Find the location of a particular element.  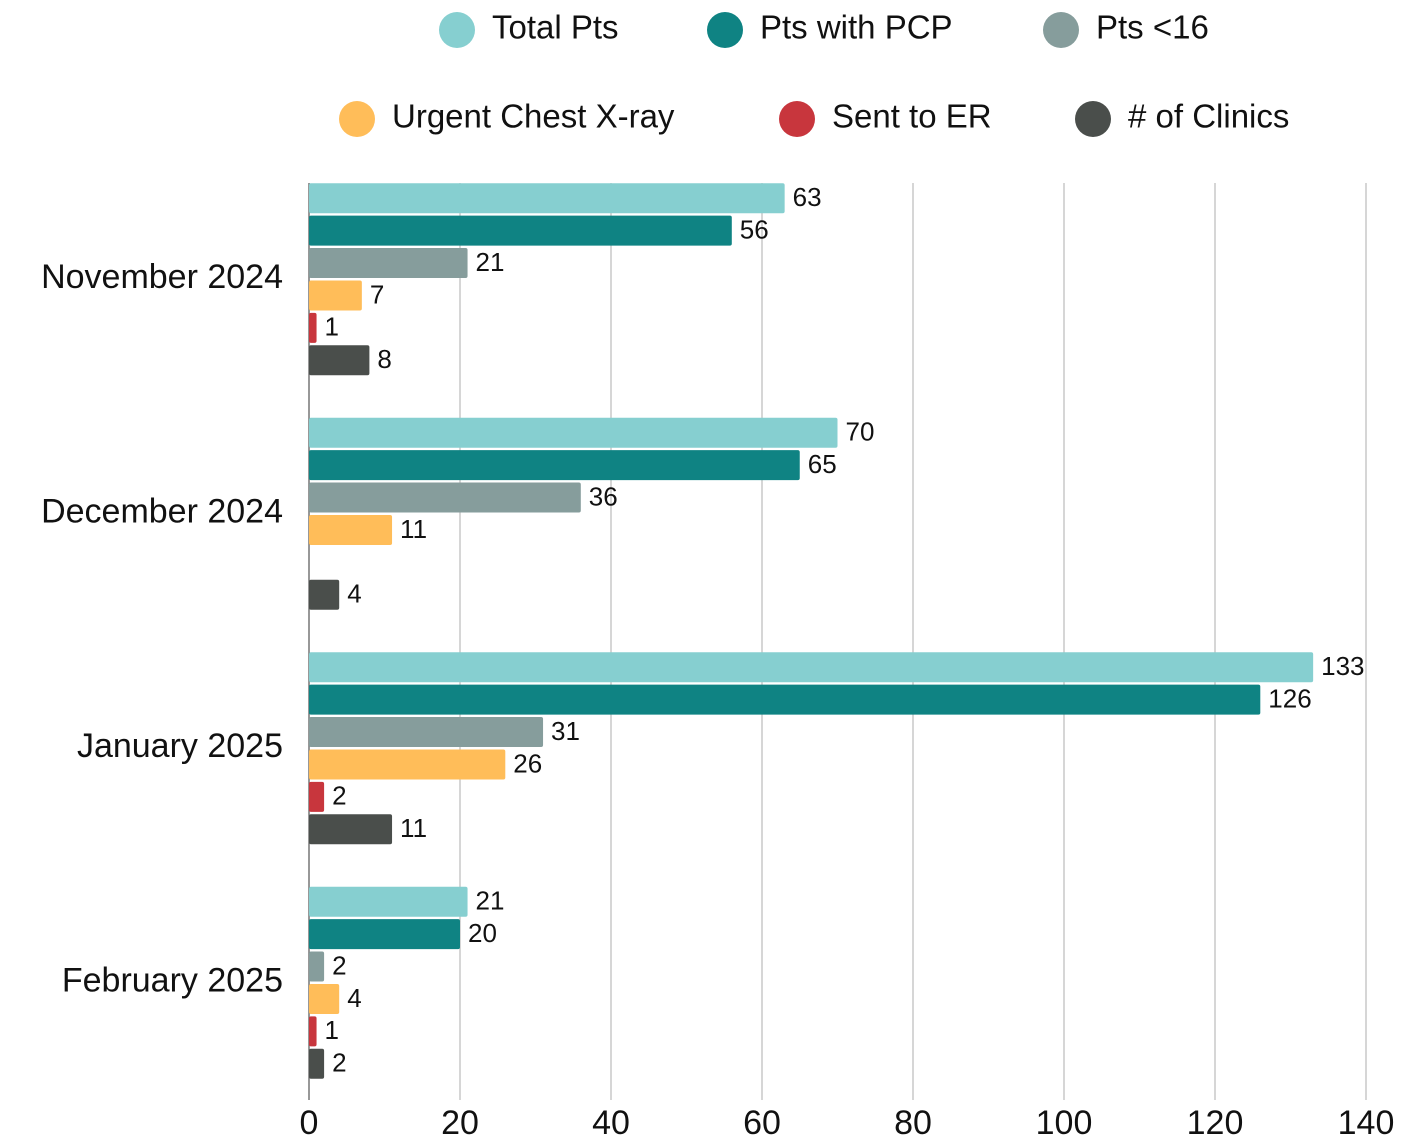

legend-label: Pts with PCP is located at coordinates (856, 27).